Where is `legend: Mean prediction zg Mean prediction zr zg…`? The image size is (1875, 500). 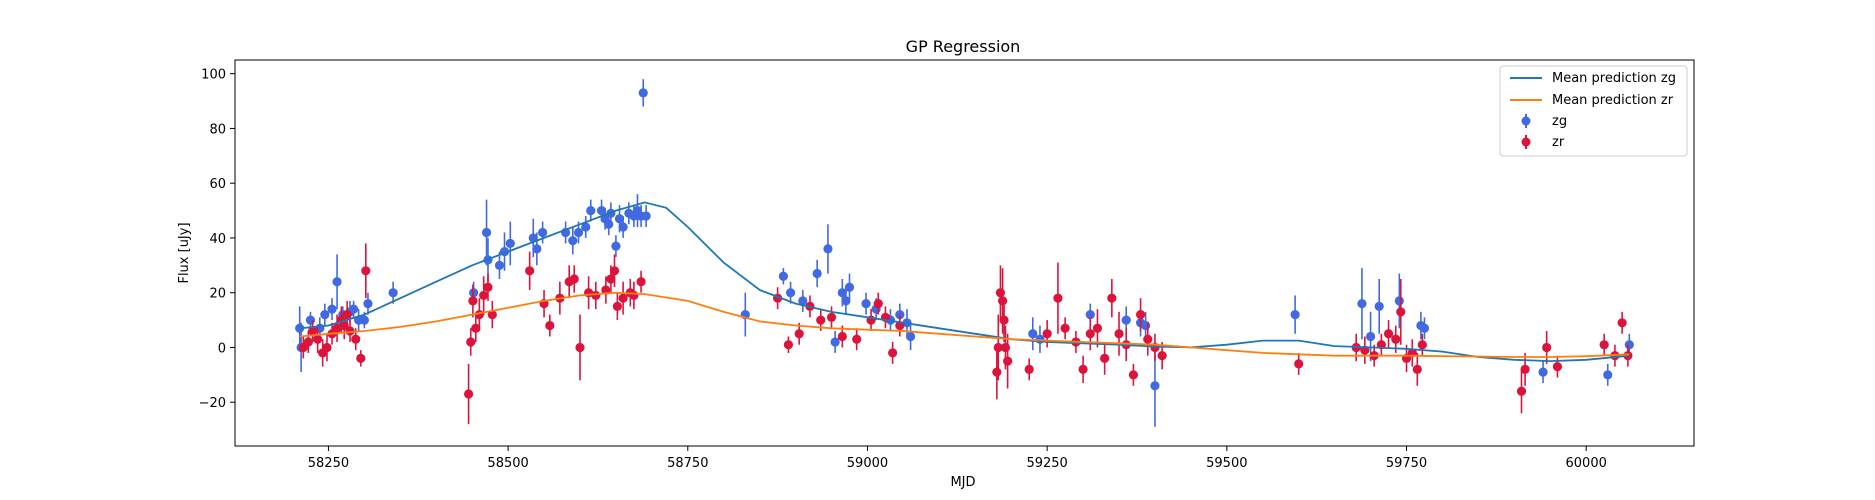 legend: Mean prediction zg Mean prediction zr zg… is located at coordinates (1593, 111).